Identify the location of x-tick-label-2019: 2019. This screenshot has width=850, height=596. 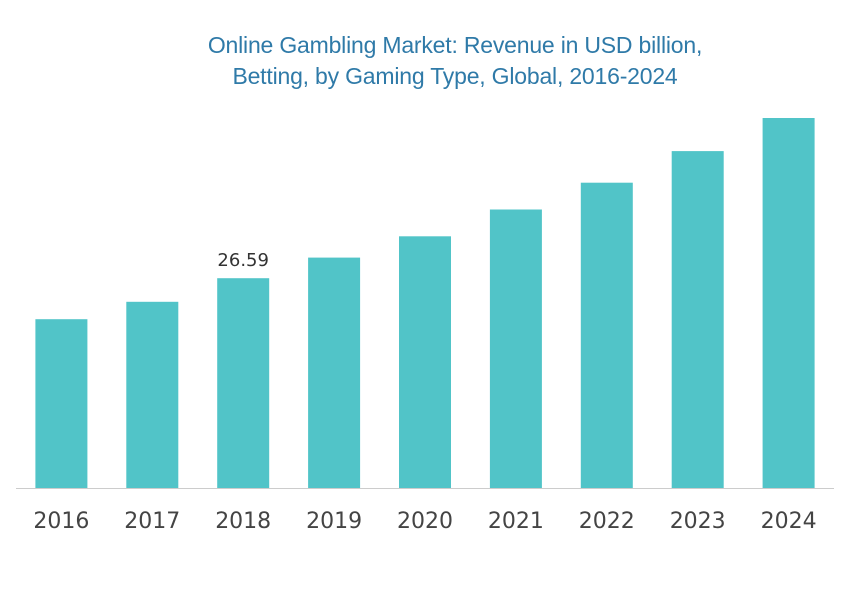
(334, 521).